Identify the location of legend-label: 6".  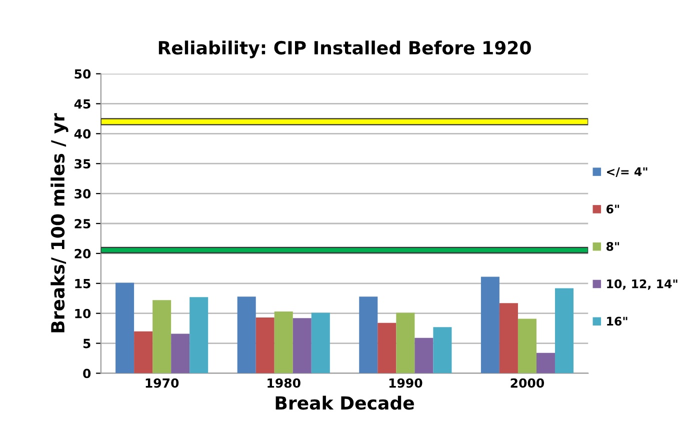
(612, 209).